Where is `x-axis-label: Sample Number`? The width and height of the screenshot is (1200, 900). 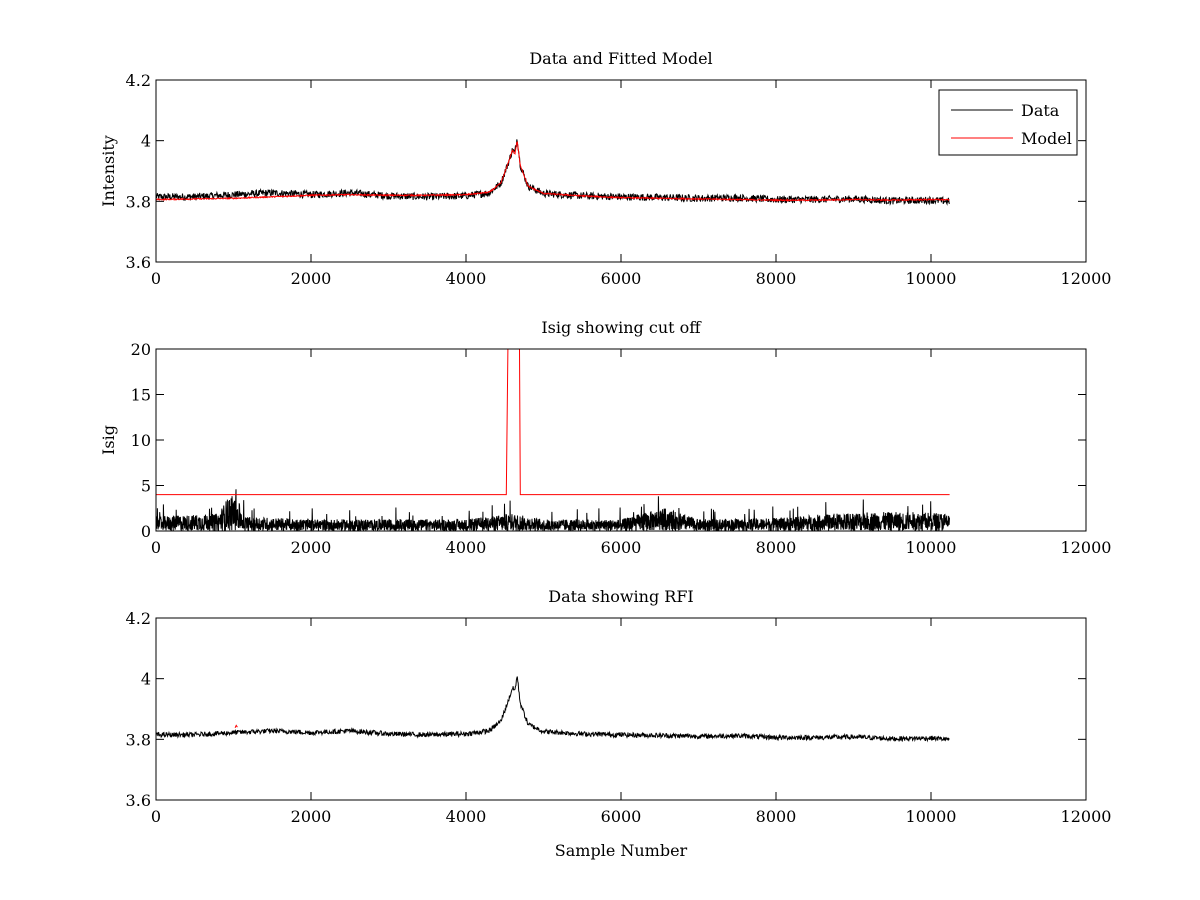
x-axis-label: Sample Number is located at coordinates (621, 850).